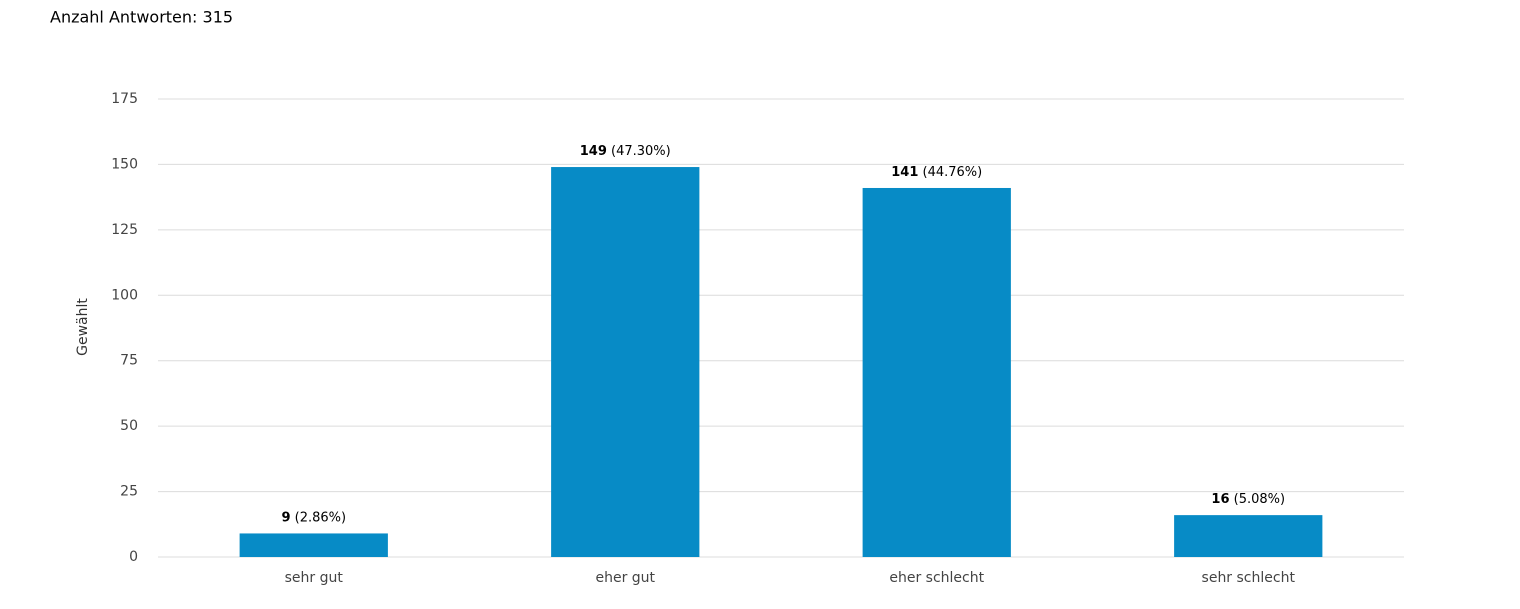 The image size is (1520, 609). What do you see at coordinates (593, 151) in the screenshot?
I see `data-label-value: 149` at bounding box center [593, 151].